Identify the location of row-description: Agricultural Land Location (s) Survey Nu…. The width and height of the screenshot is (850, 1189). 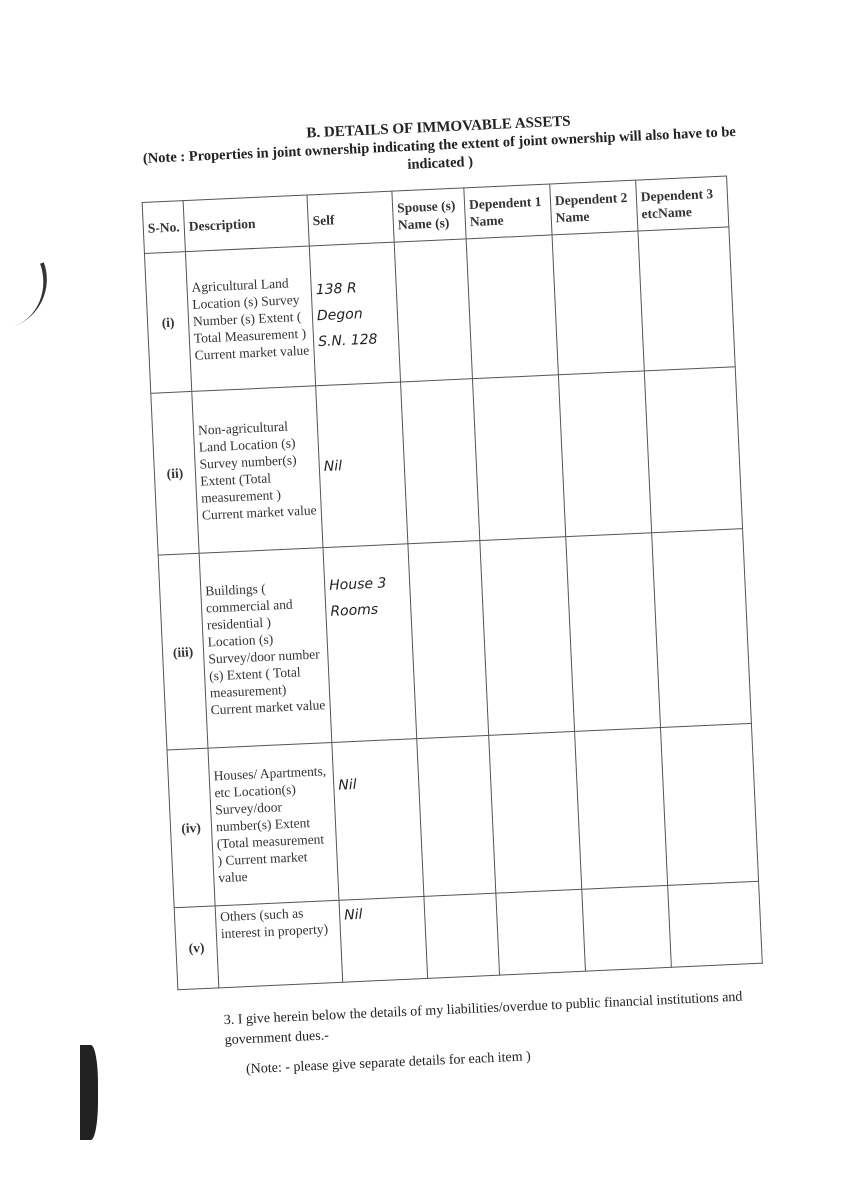
(250, 318).